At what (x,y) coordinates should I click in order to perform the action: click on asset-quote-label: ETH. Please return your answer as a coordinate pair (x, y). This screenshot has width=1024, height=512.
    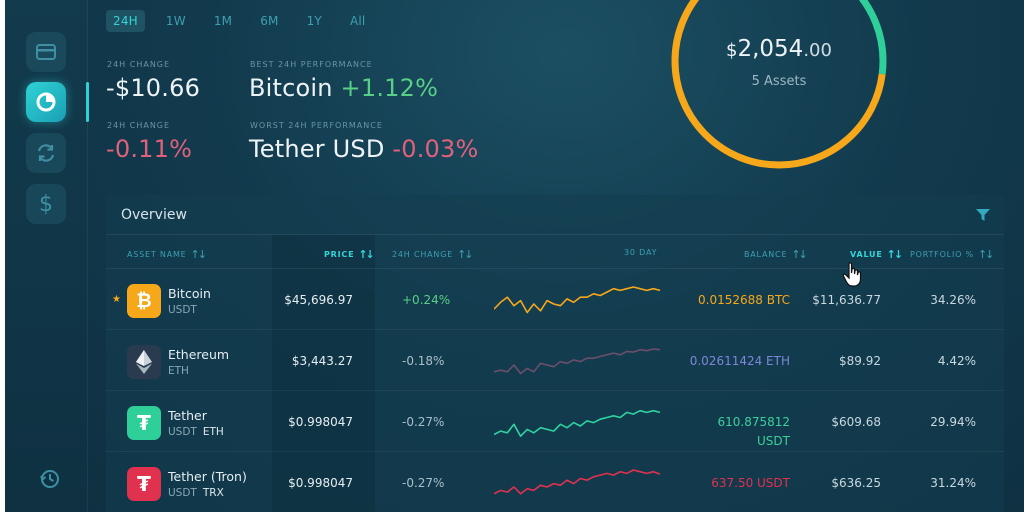
    Looking at the image, I should click on (178, 371).